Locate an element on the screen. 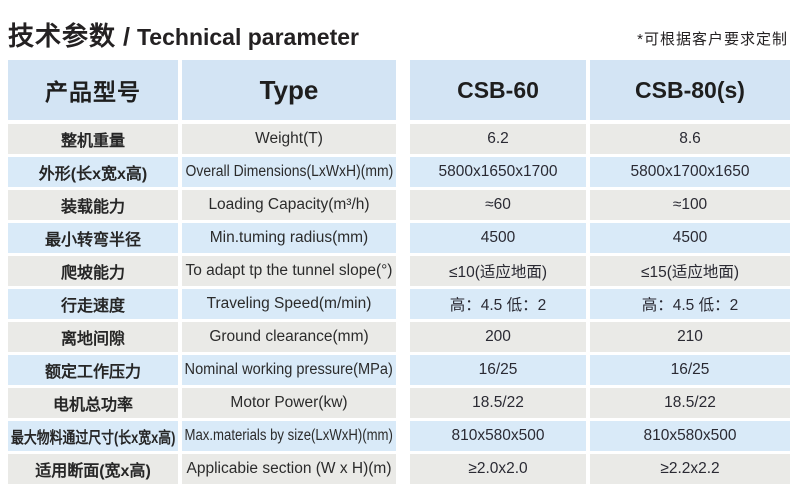  header-label-cn: 产品型号 is located at coordinates (93, 92).